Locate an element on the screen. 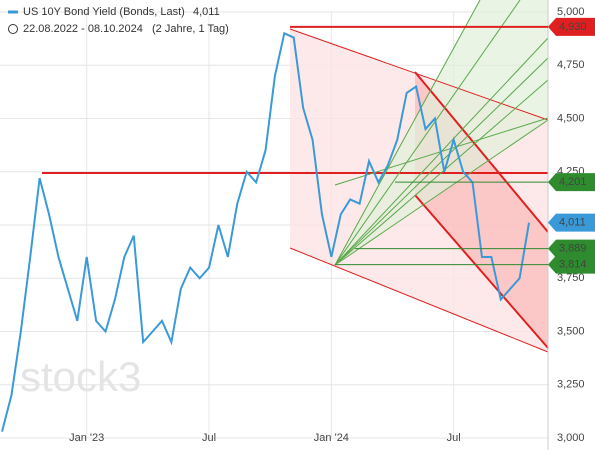 The height and width of the screenshot is (450, 595). y-tick-label: 3,000 is located at coordinates (571, 438).